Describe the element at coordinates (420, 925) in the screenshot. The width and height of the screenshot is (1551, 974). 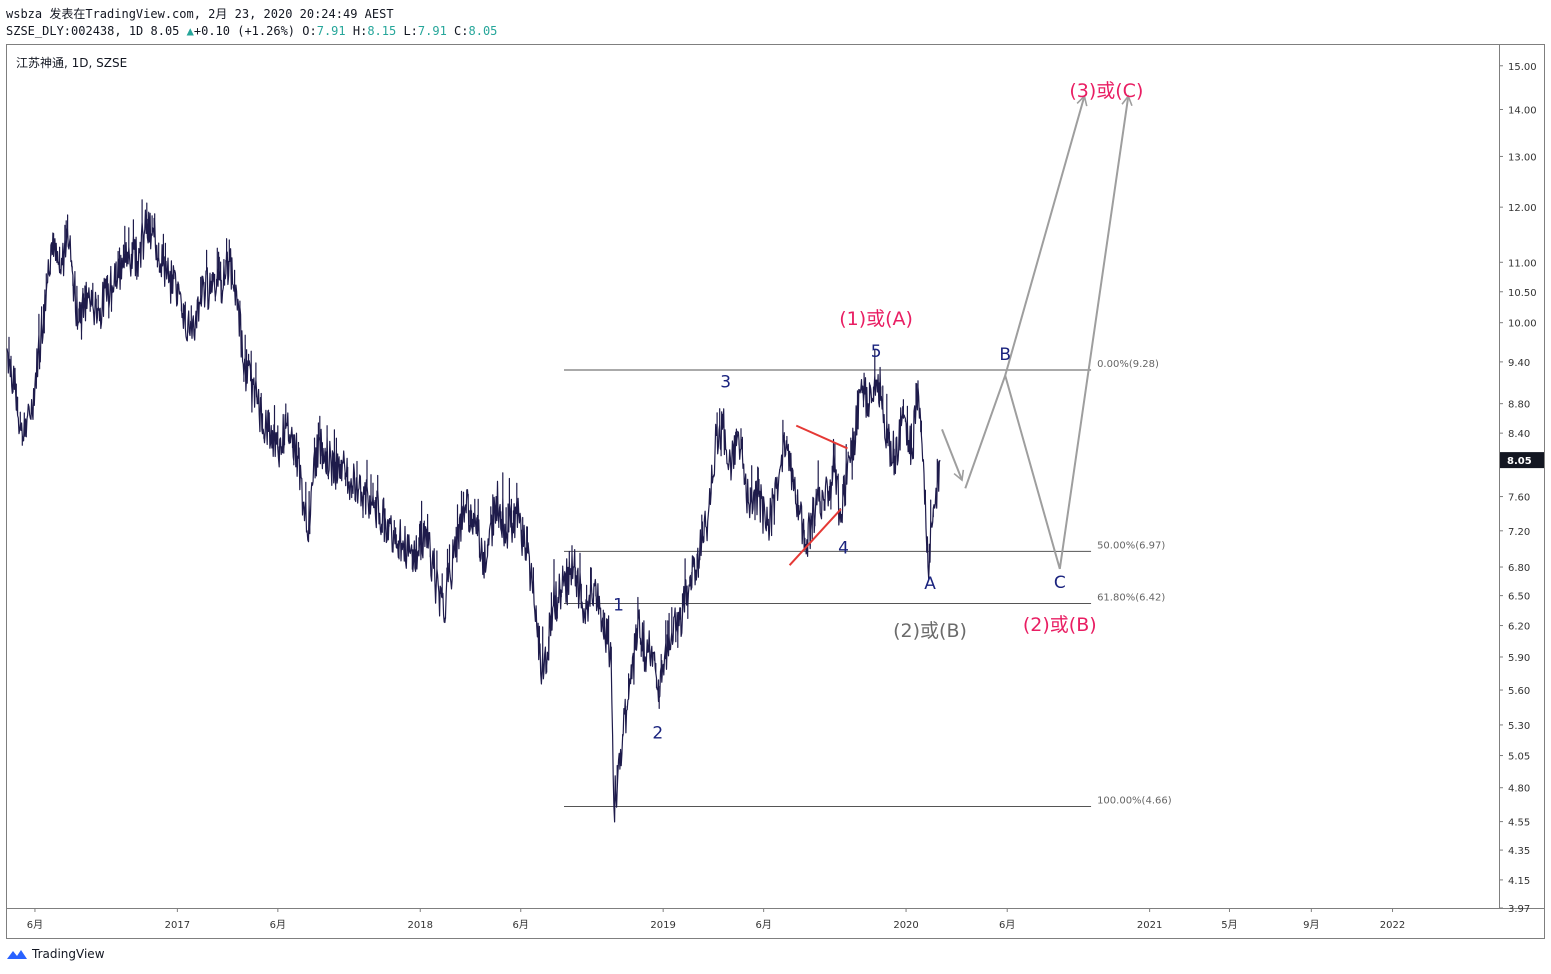
I see `time-tick-label: 2018` at that location.